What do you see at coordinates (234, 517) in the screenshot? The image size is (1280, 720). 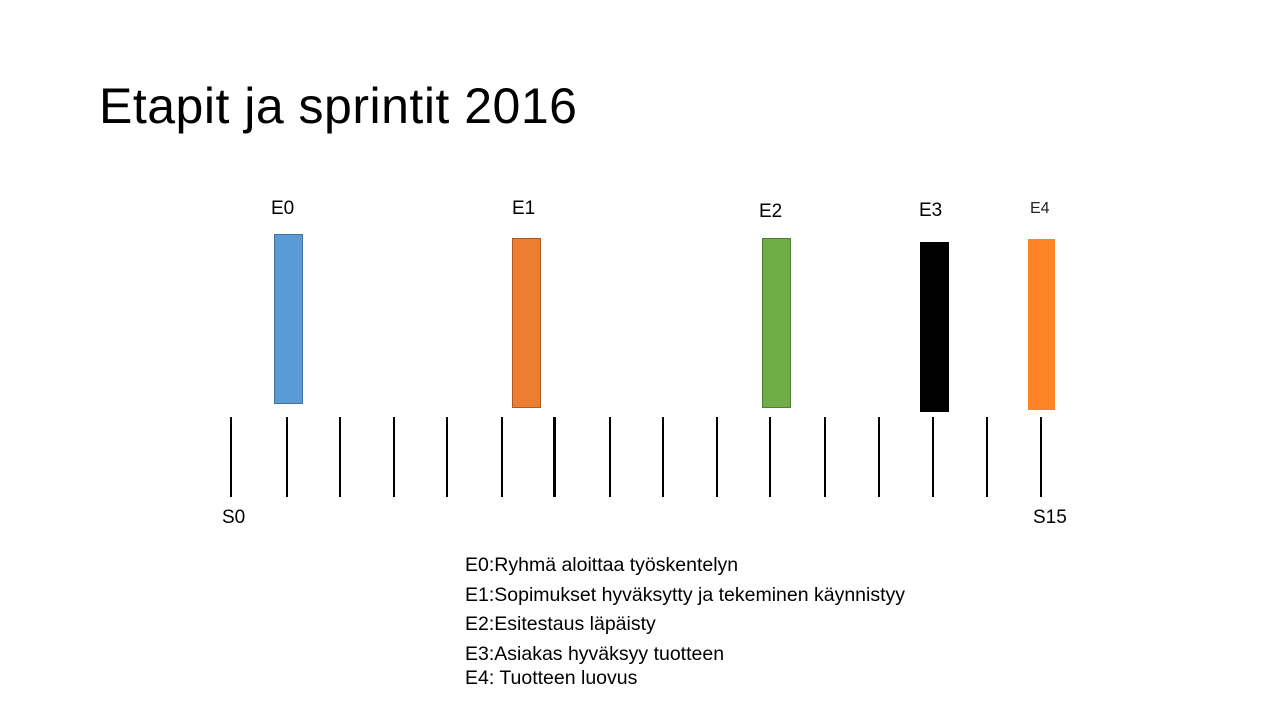 I see `sprint-start-label: S0` at bounding box center [234, 517].